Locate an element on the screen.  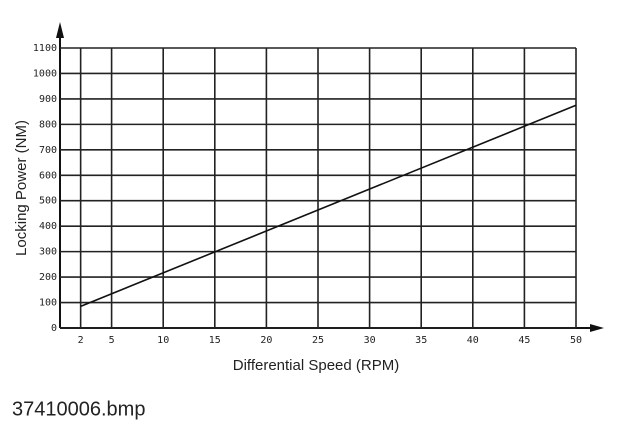
y-tick-label: 600 is located at coordinates (48, 175).